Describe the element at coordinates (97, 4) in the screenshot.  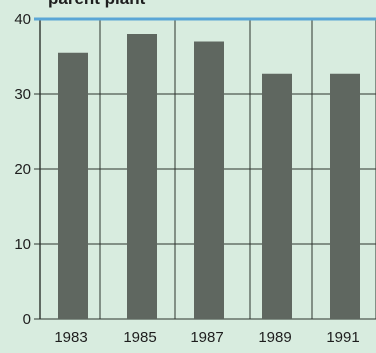
I see `chart-title: parent plant` at that location.